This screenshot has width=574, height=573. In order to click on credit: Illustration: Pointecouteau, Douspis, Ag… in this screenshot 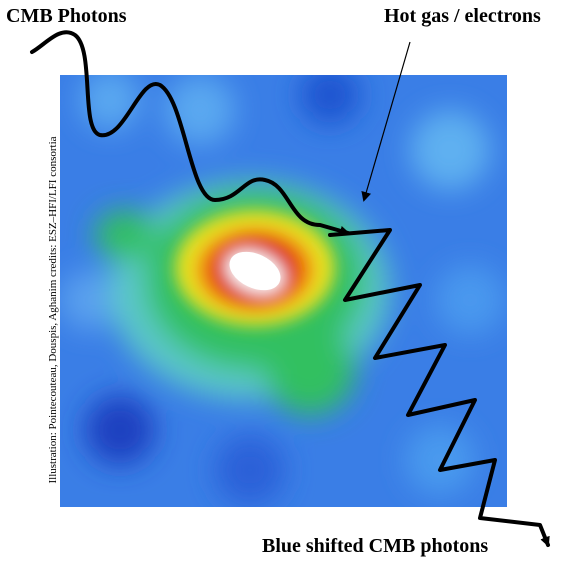, I will do `click(53, 309)`.